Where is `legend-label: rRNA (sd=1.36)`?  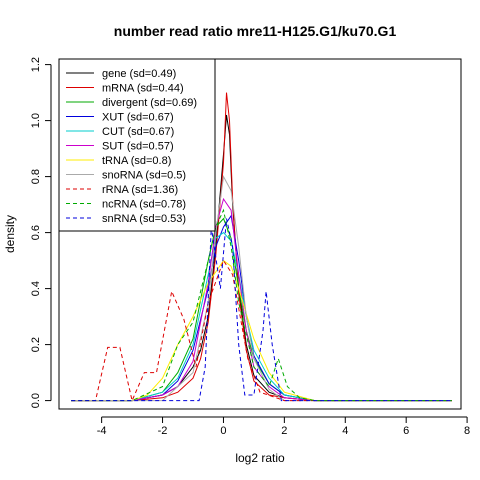 legend-label: rRNA (sd=1.36) is located at coordinates (140, 190).